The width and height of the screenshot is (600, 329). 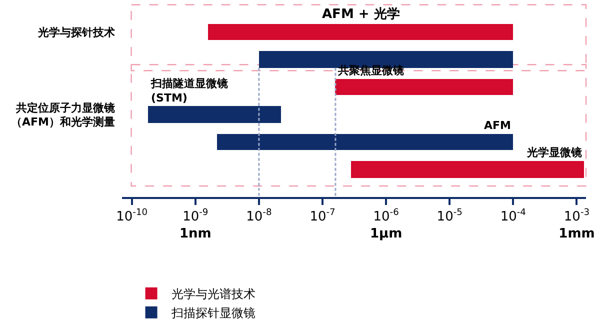 What do you see at coordinates (189, 90) in the screenshot?
I see `annotation: 扫描隧道显微镜 (STM)` at bounding box center [189, 90].